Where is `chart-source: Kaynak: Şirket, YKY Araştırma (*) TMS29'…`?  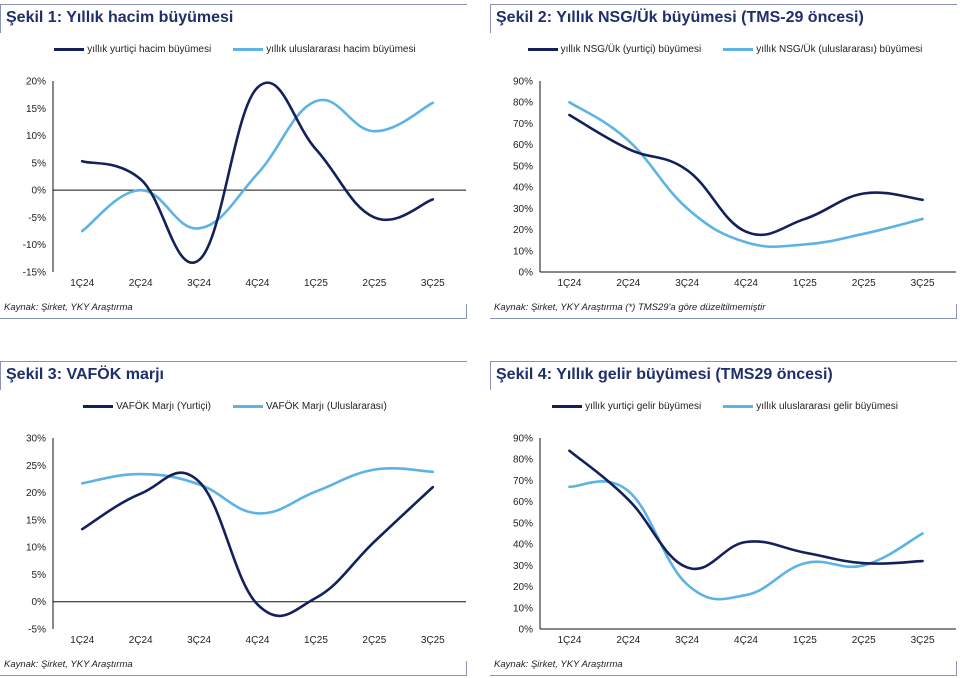 chart-source: Kaynak: Şirket, YKY Araştırma (*) TMS29'… is located at coordinates (630, 307).